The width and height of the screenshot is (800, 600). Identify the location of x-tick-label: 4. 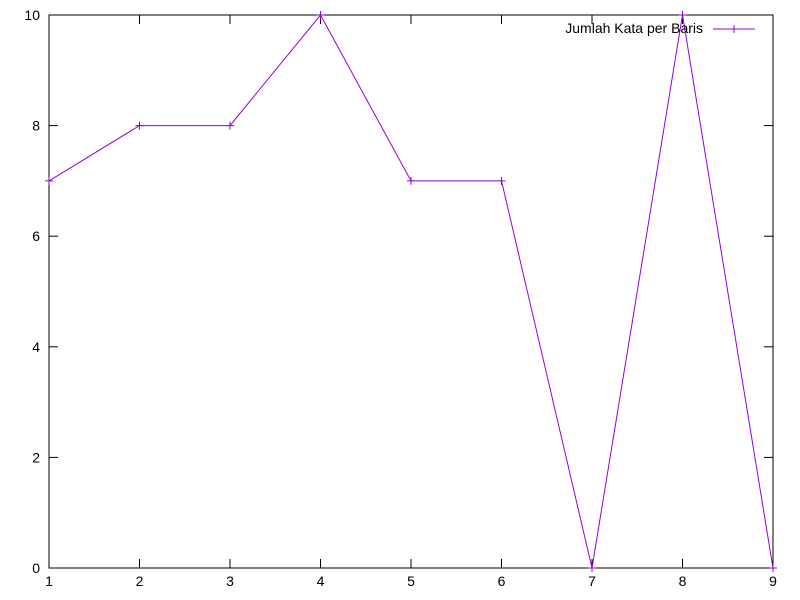
(321, 581).